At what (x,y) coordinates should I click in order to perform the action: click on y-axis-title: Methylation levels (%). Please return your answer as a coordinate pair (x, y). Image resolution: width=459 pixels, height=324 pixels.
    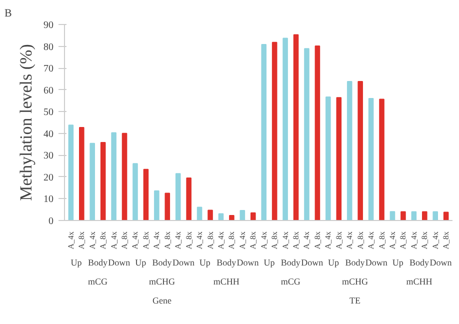
    Looking at the image, I should click on (26, 122).